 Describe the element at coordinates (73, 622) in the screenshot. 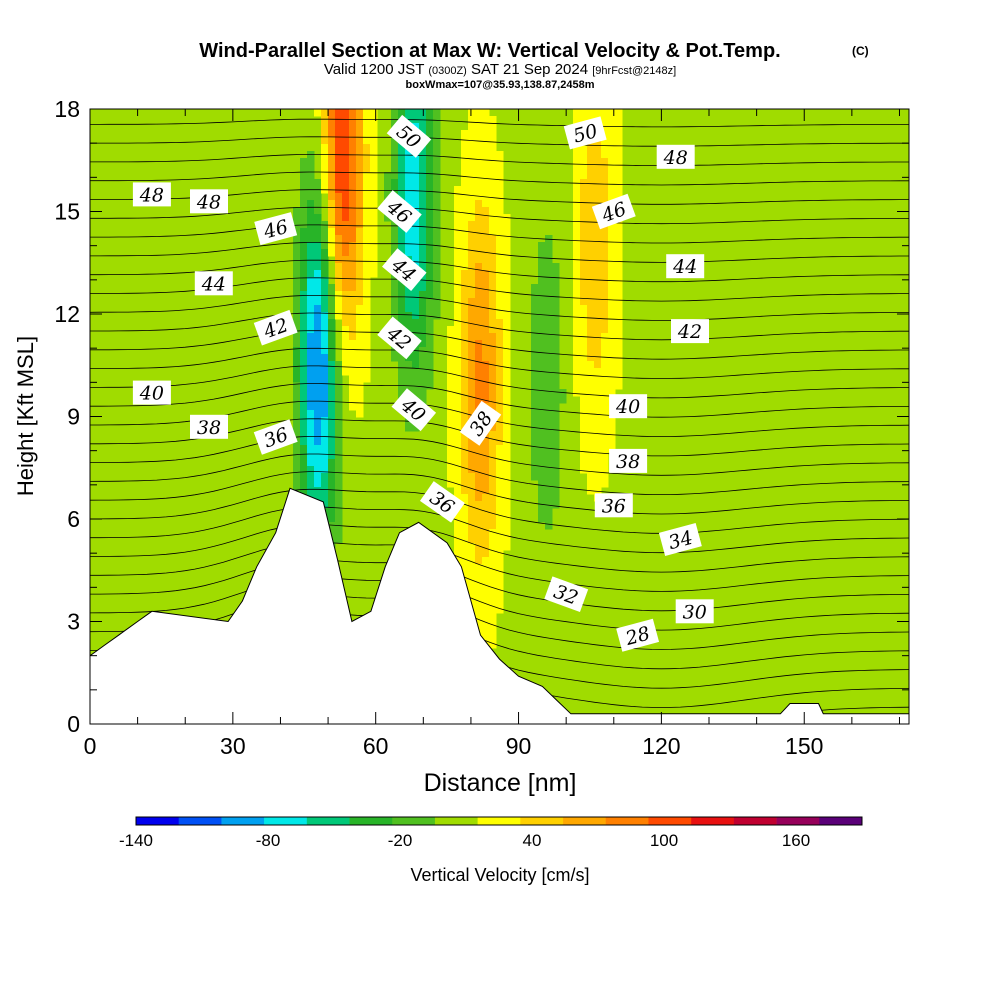

I see `y-tick-label: 3` at that location.